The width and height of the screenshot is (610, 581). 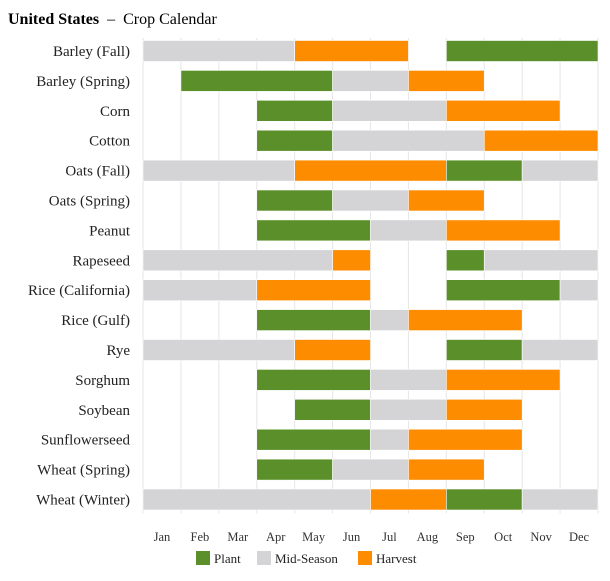 What do you see at coordinates (162, 537) in the screenshot?
I see `month-label: Jan` at bounding box center [162, 537].